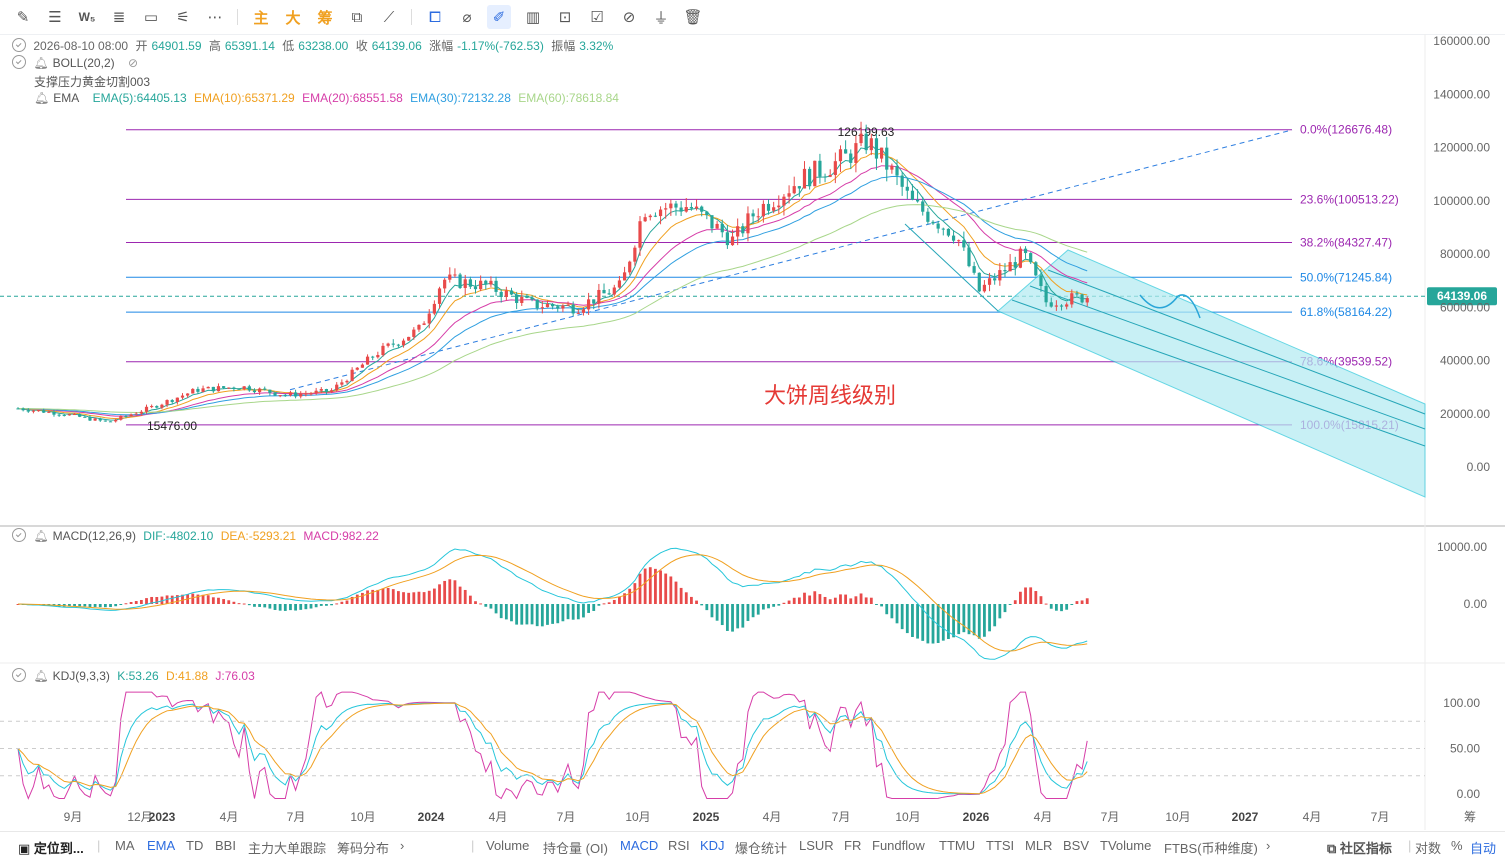 The width and height of the screenshot is (1505, 864). I want to click on notes-icon: ☑, so click(597, 17).